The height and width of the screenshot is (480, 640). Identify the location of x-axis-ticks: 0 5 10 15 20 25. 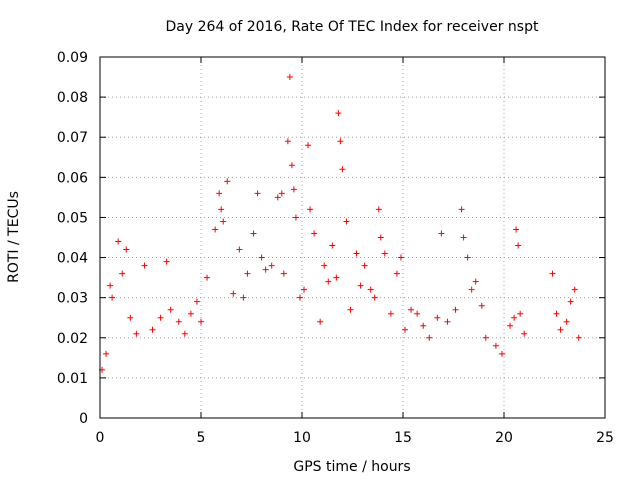
(355, 438).